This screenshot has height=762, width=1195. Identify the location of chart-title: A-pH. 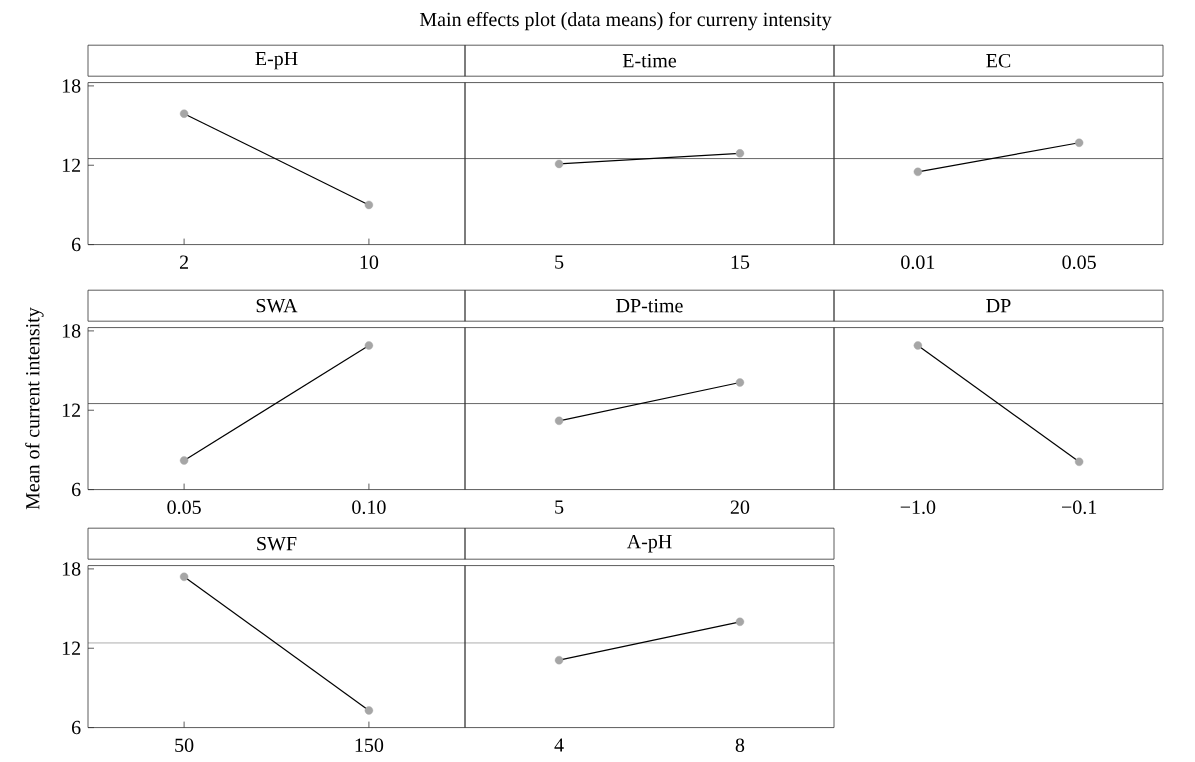
(649, 543).